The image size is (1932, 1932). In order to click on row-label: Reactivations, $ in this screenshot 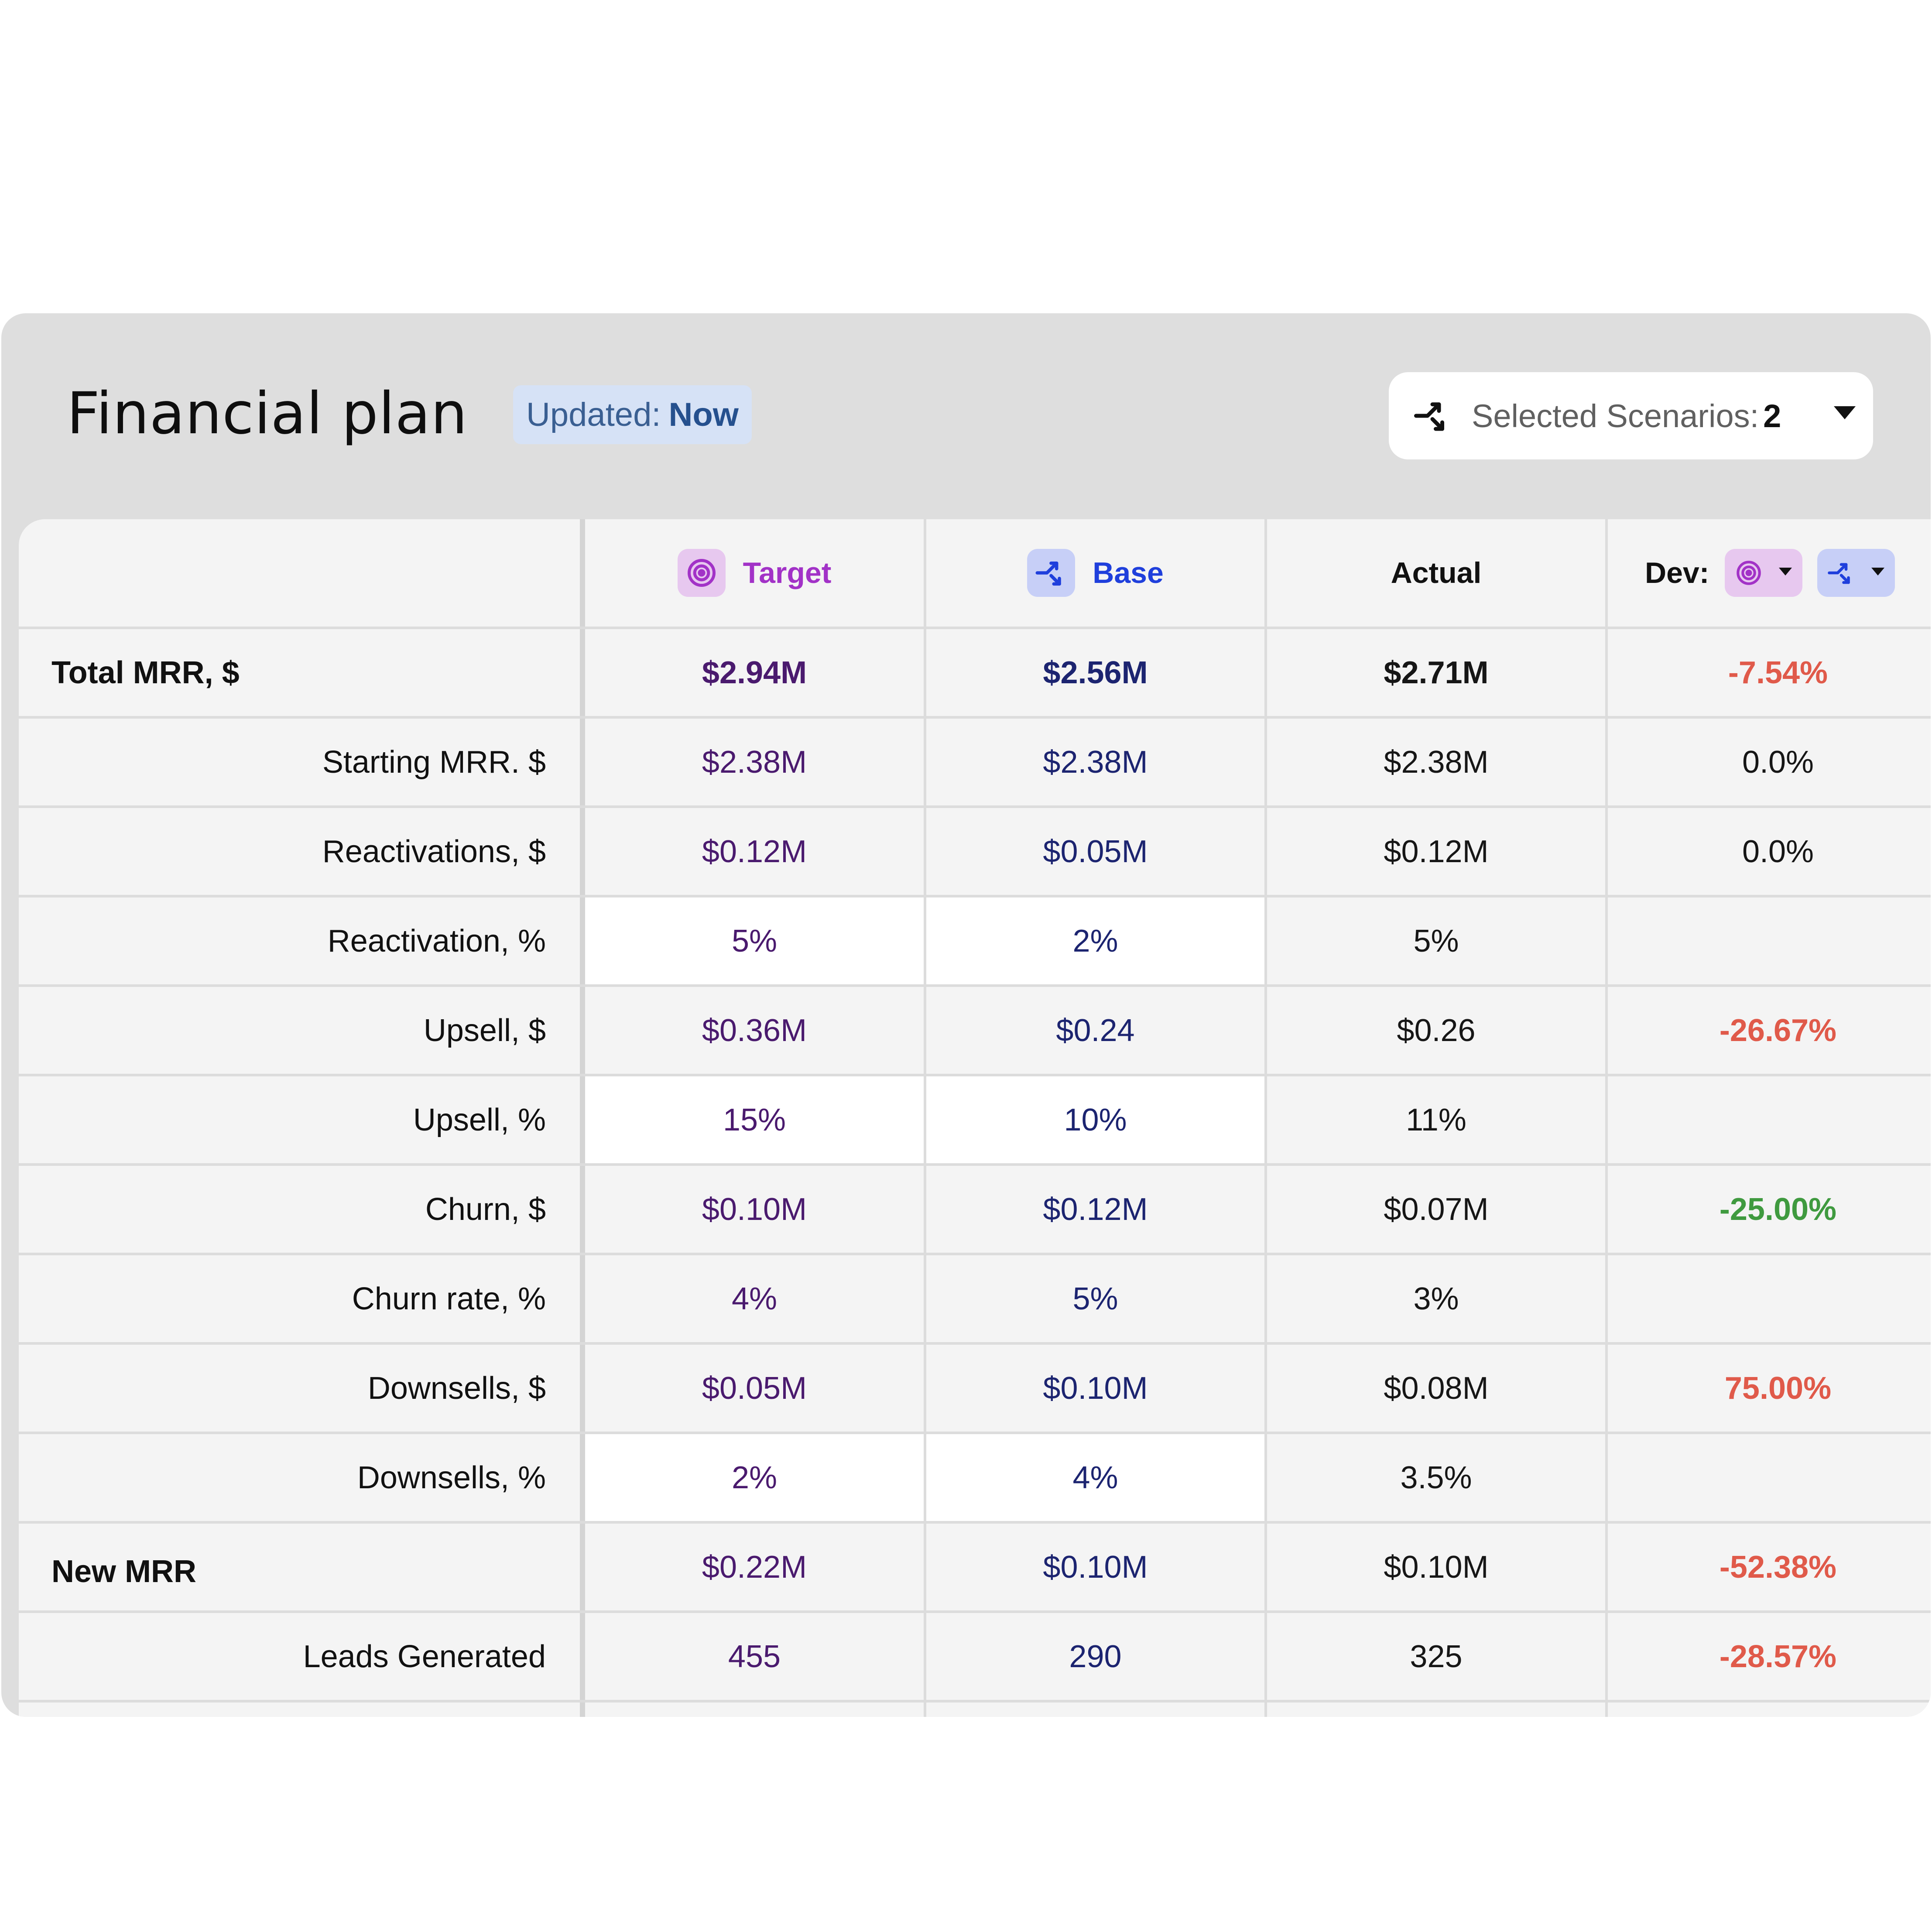, I will do `click(302, 852)`.